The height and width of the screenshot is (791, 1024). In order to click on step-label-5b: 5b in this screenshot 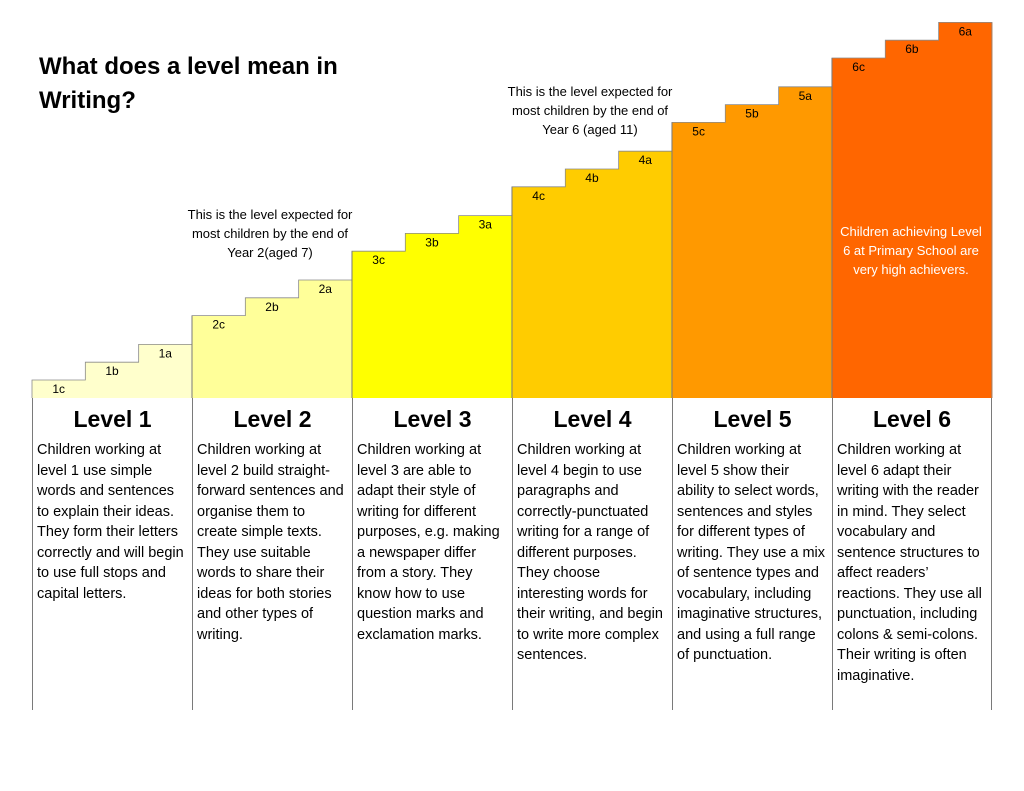, I will do `click(752, 114)`.